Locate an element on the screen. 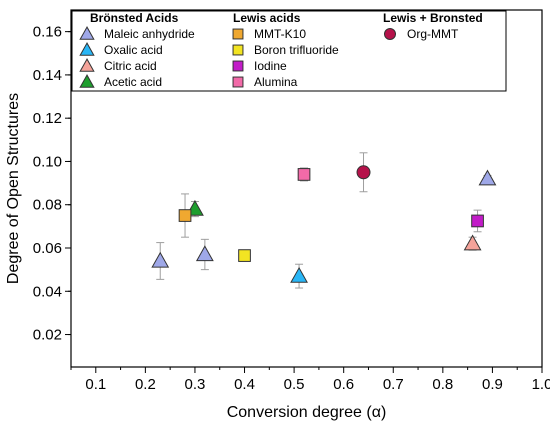  legend-label: Citric acid is located at coordinates (130, 66).